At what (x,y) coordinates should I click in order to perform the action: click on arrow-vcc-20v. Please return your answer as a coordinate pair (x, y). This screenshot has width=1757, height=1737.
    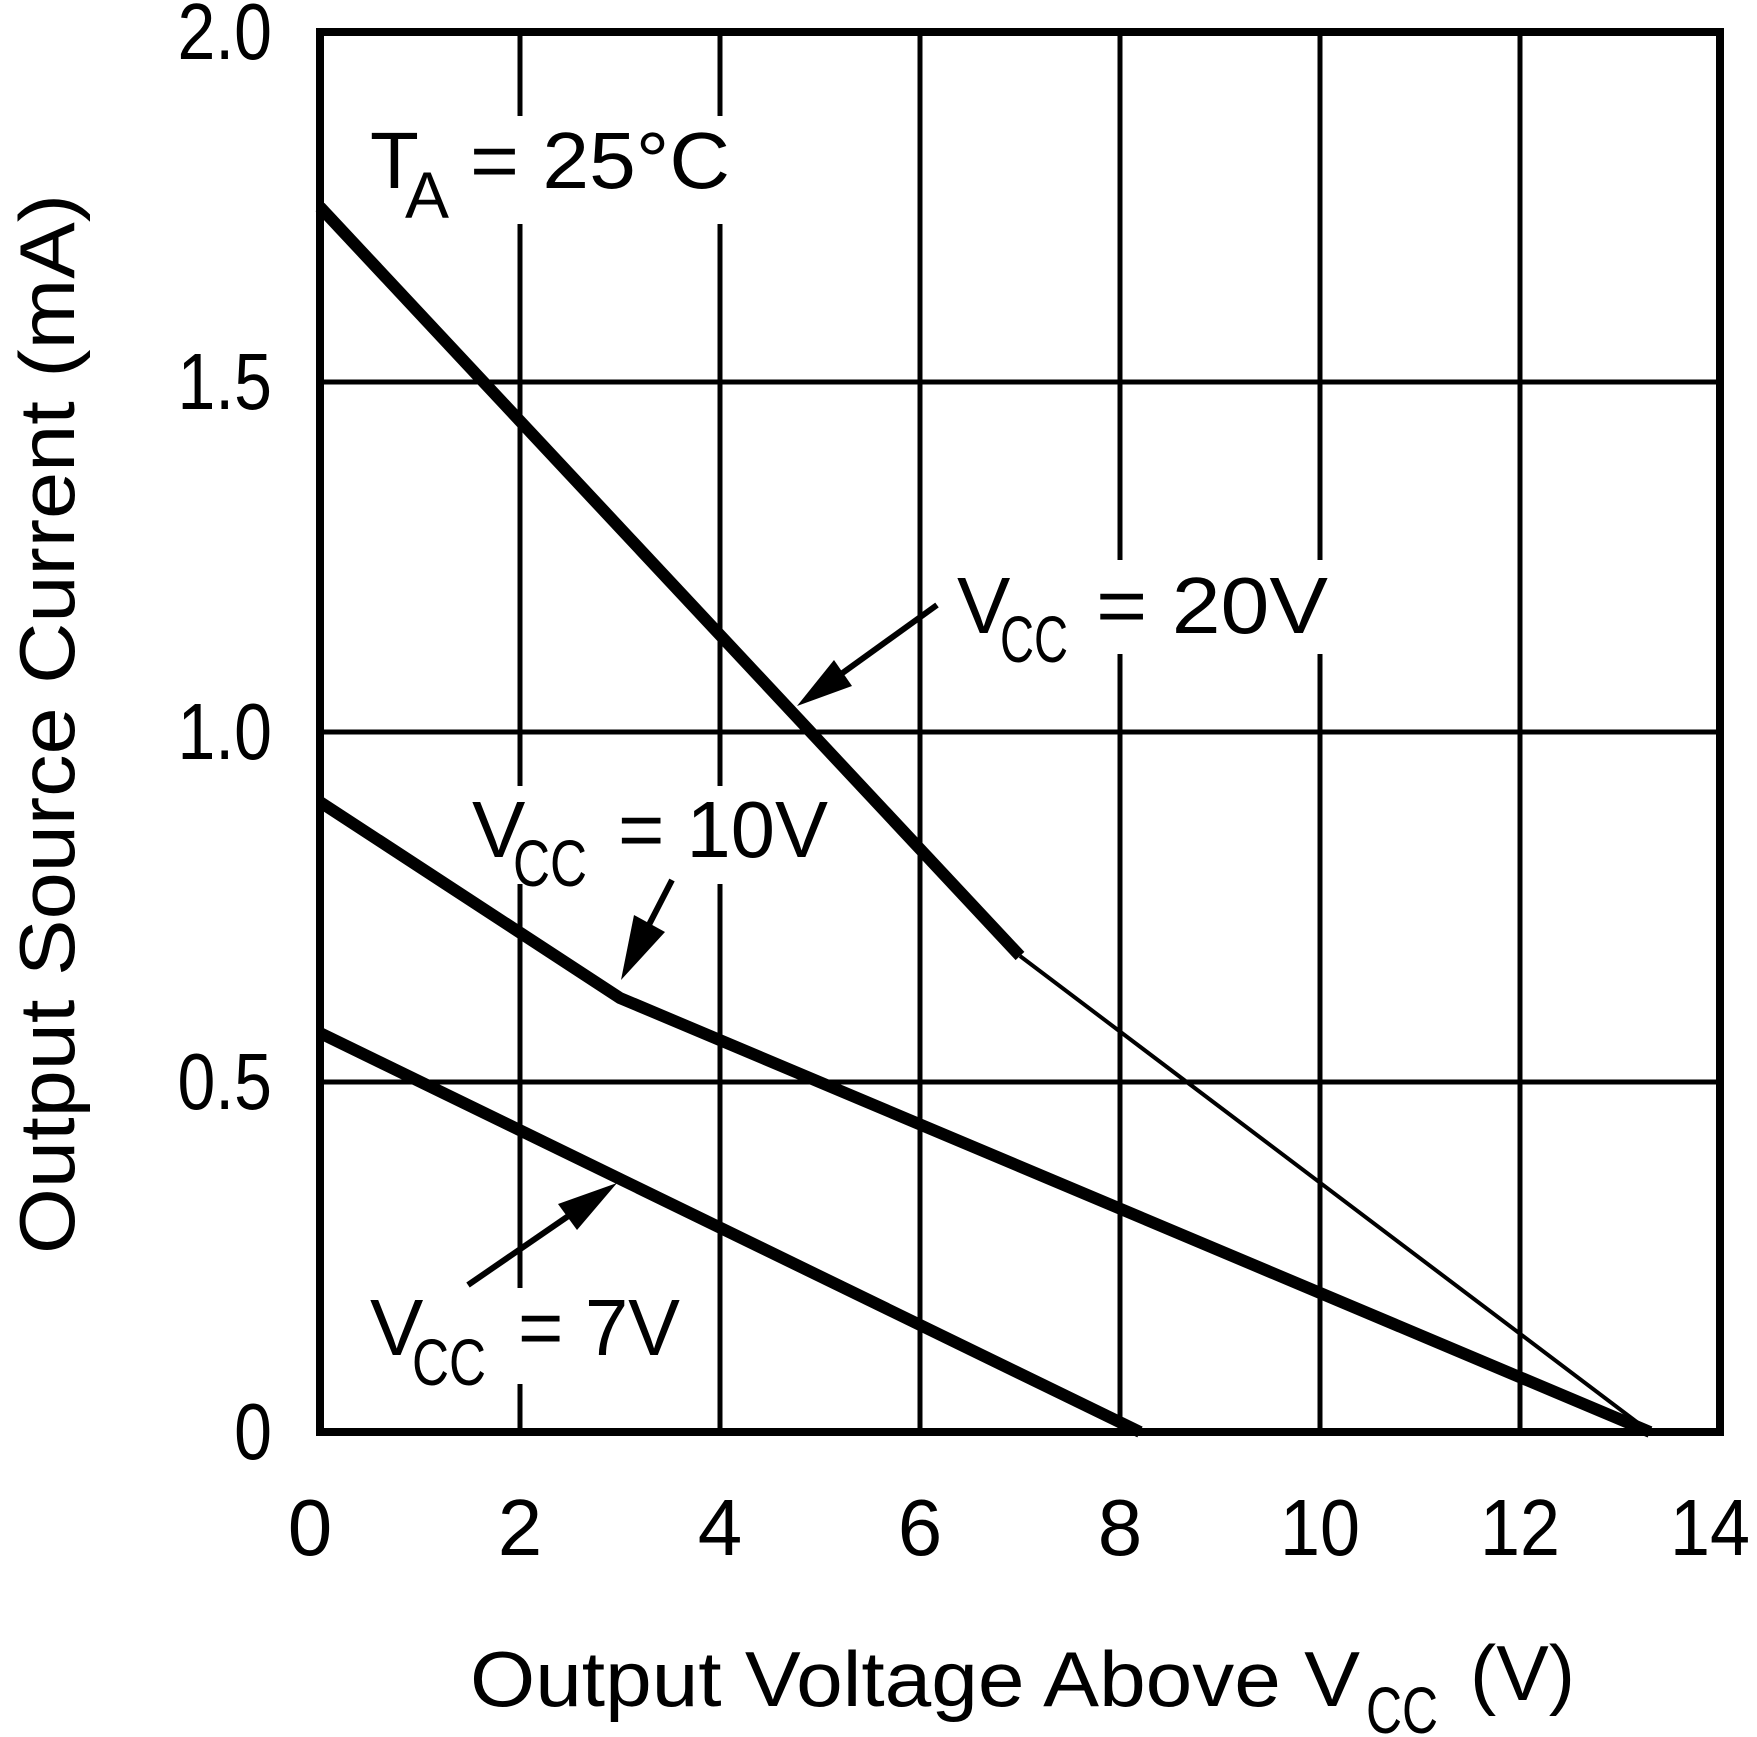
    Looking at the image, I should click on (868, 654).